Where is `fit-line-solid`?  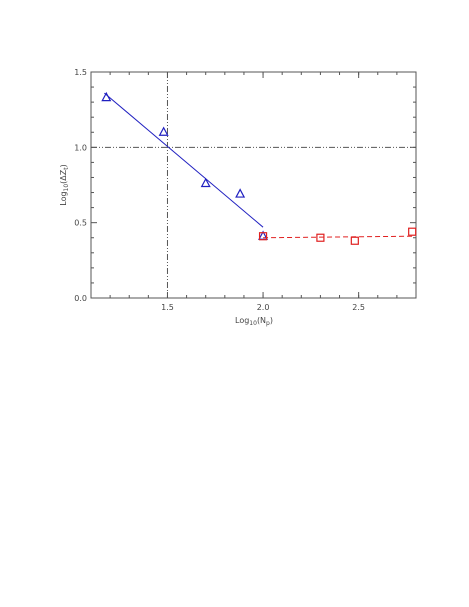
fit-line-solid is located at coordinates (184, 160).